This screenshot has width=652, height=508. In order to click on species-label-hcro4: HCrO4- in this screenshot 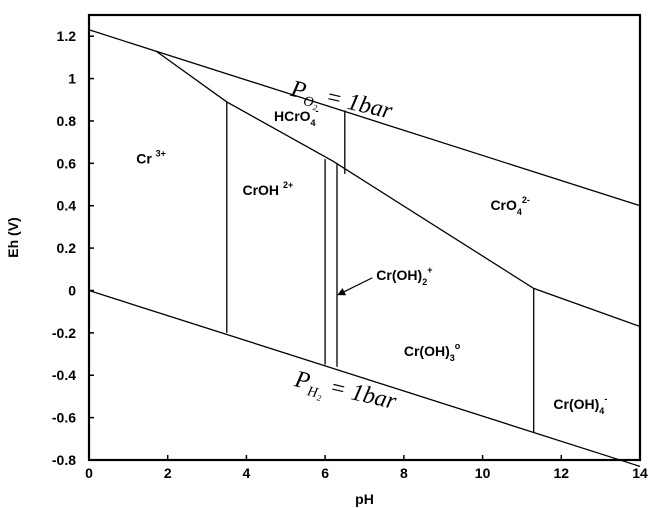, I will do `click(296, 117)`.